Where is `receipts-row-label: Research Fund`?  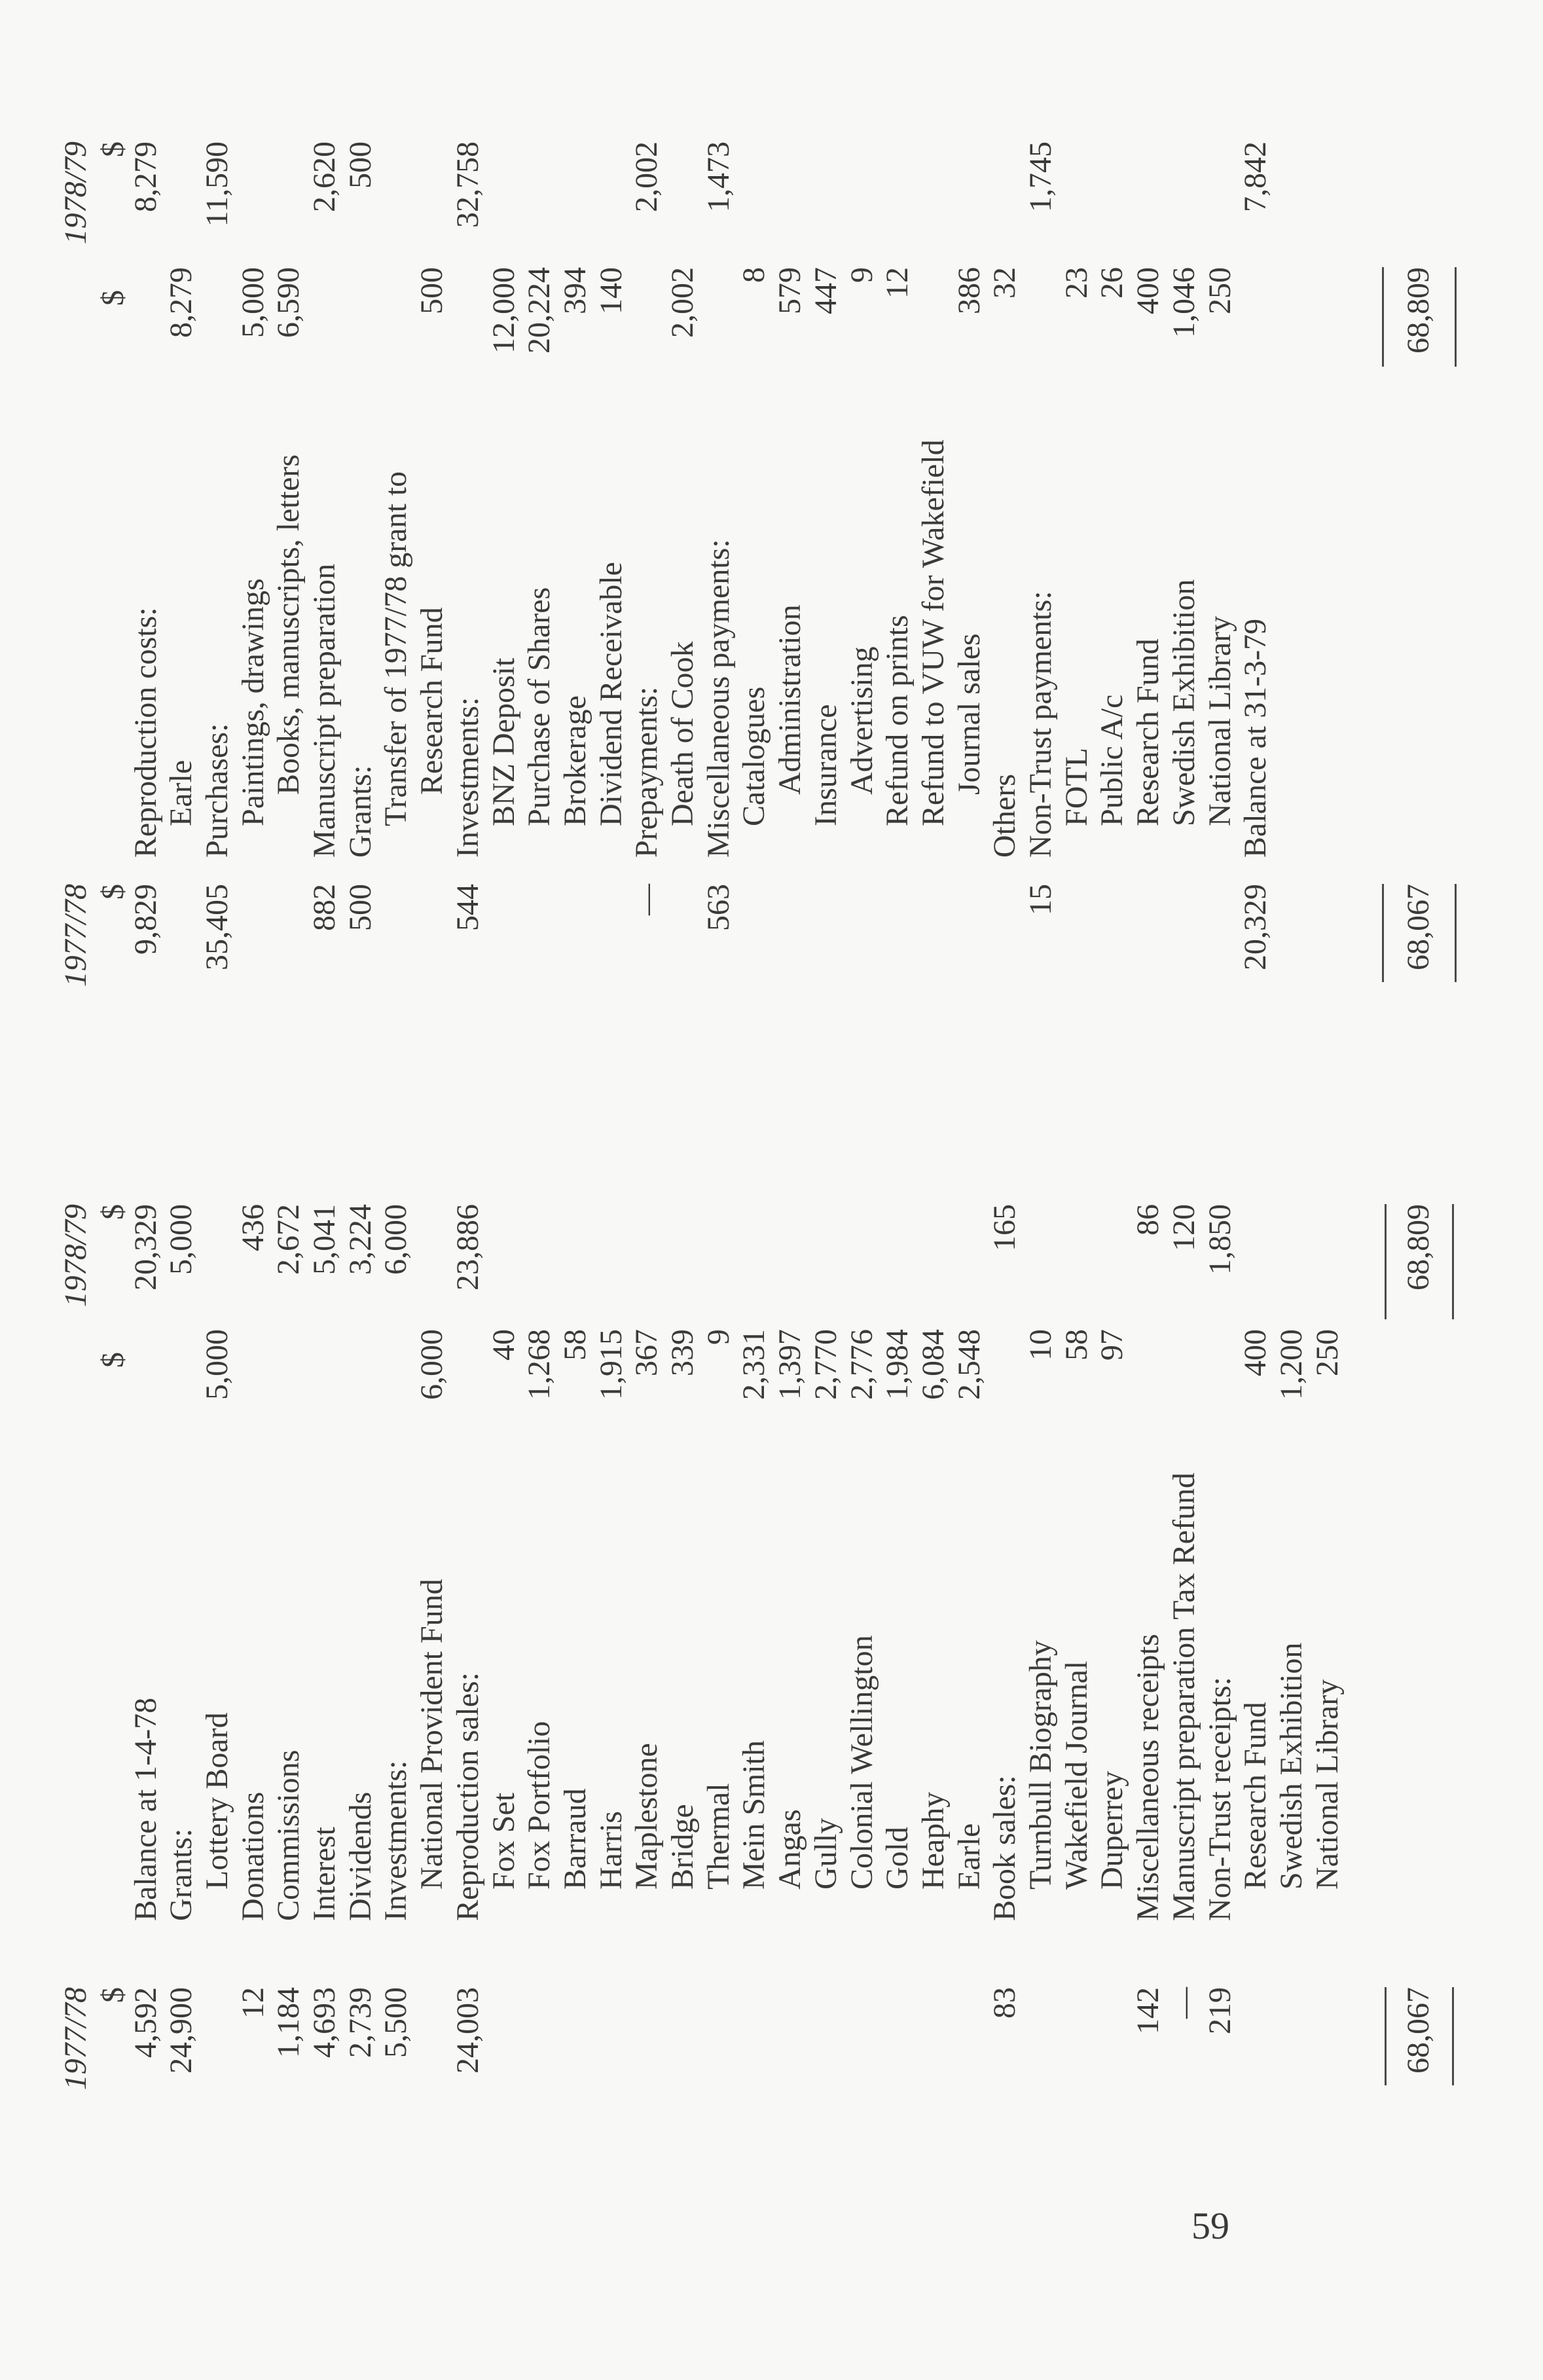 receipts-row-label: Research Fund is located at coordinates (1255, 1796).